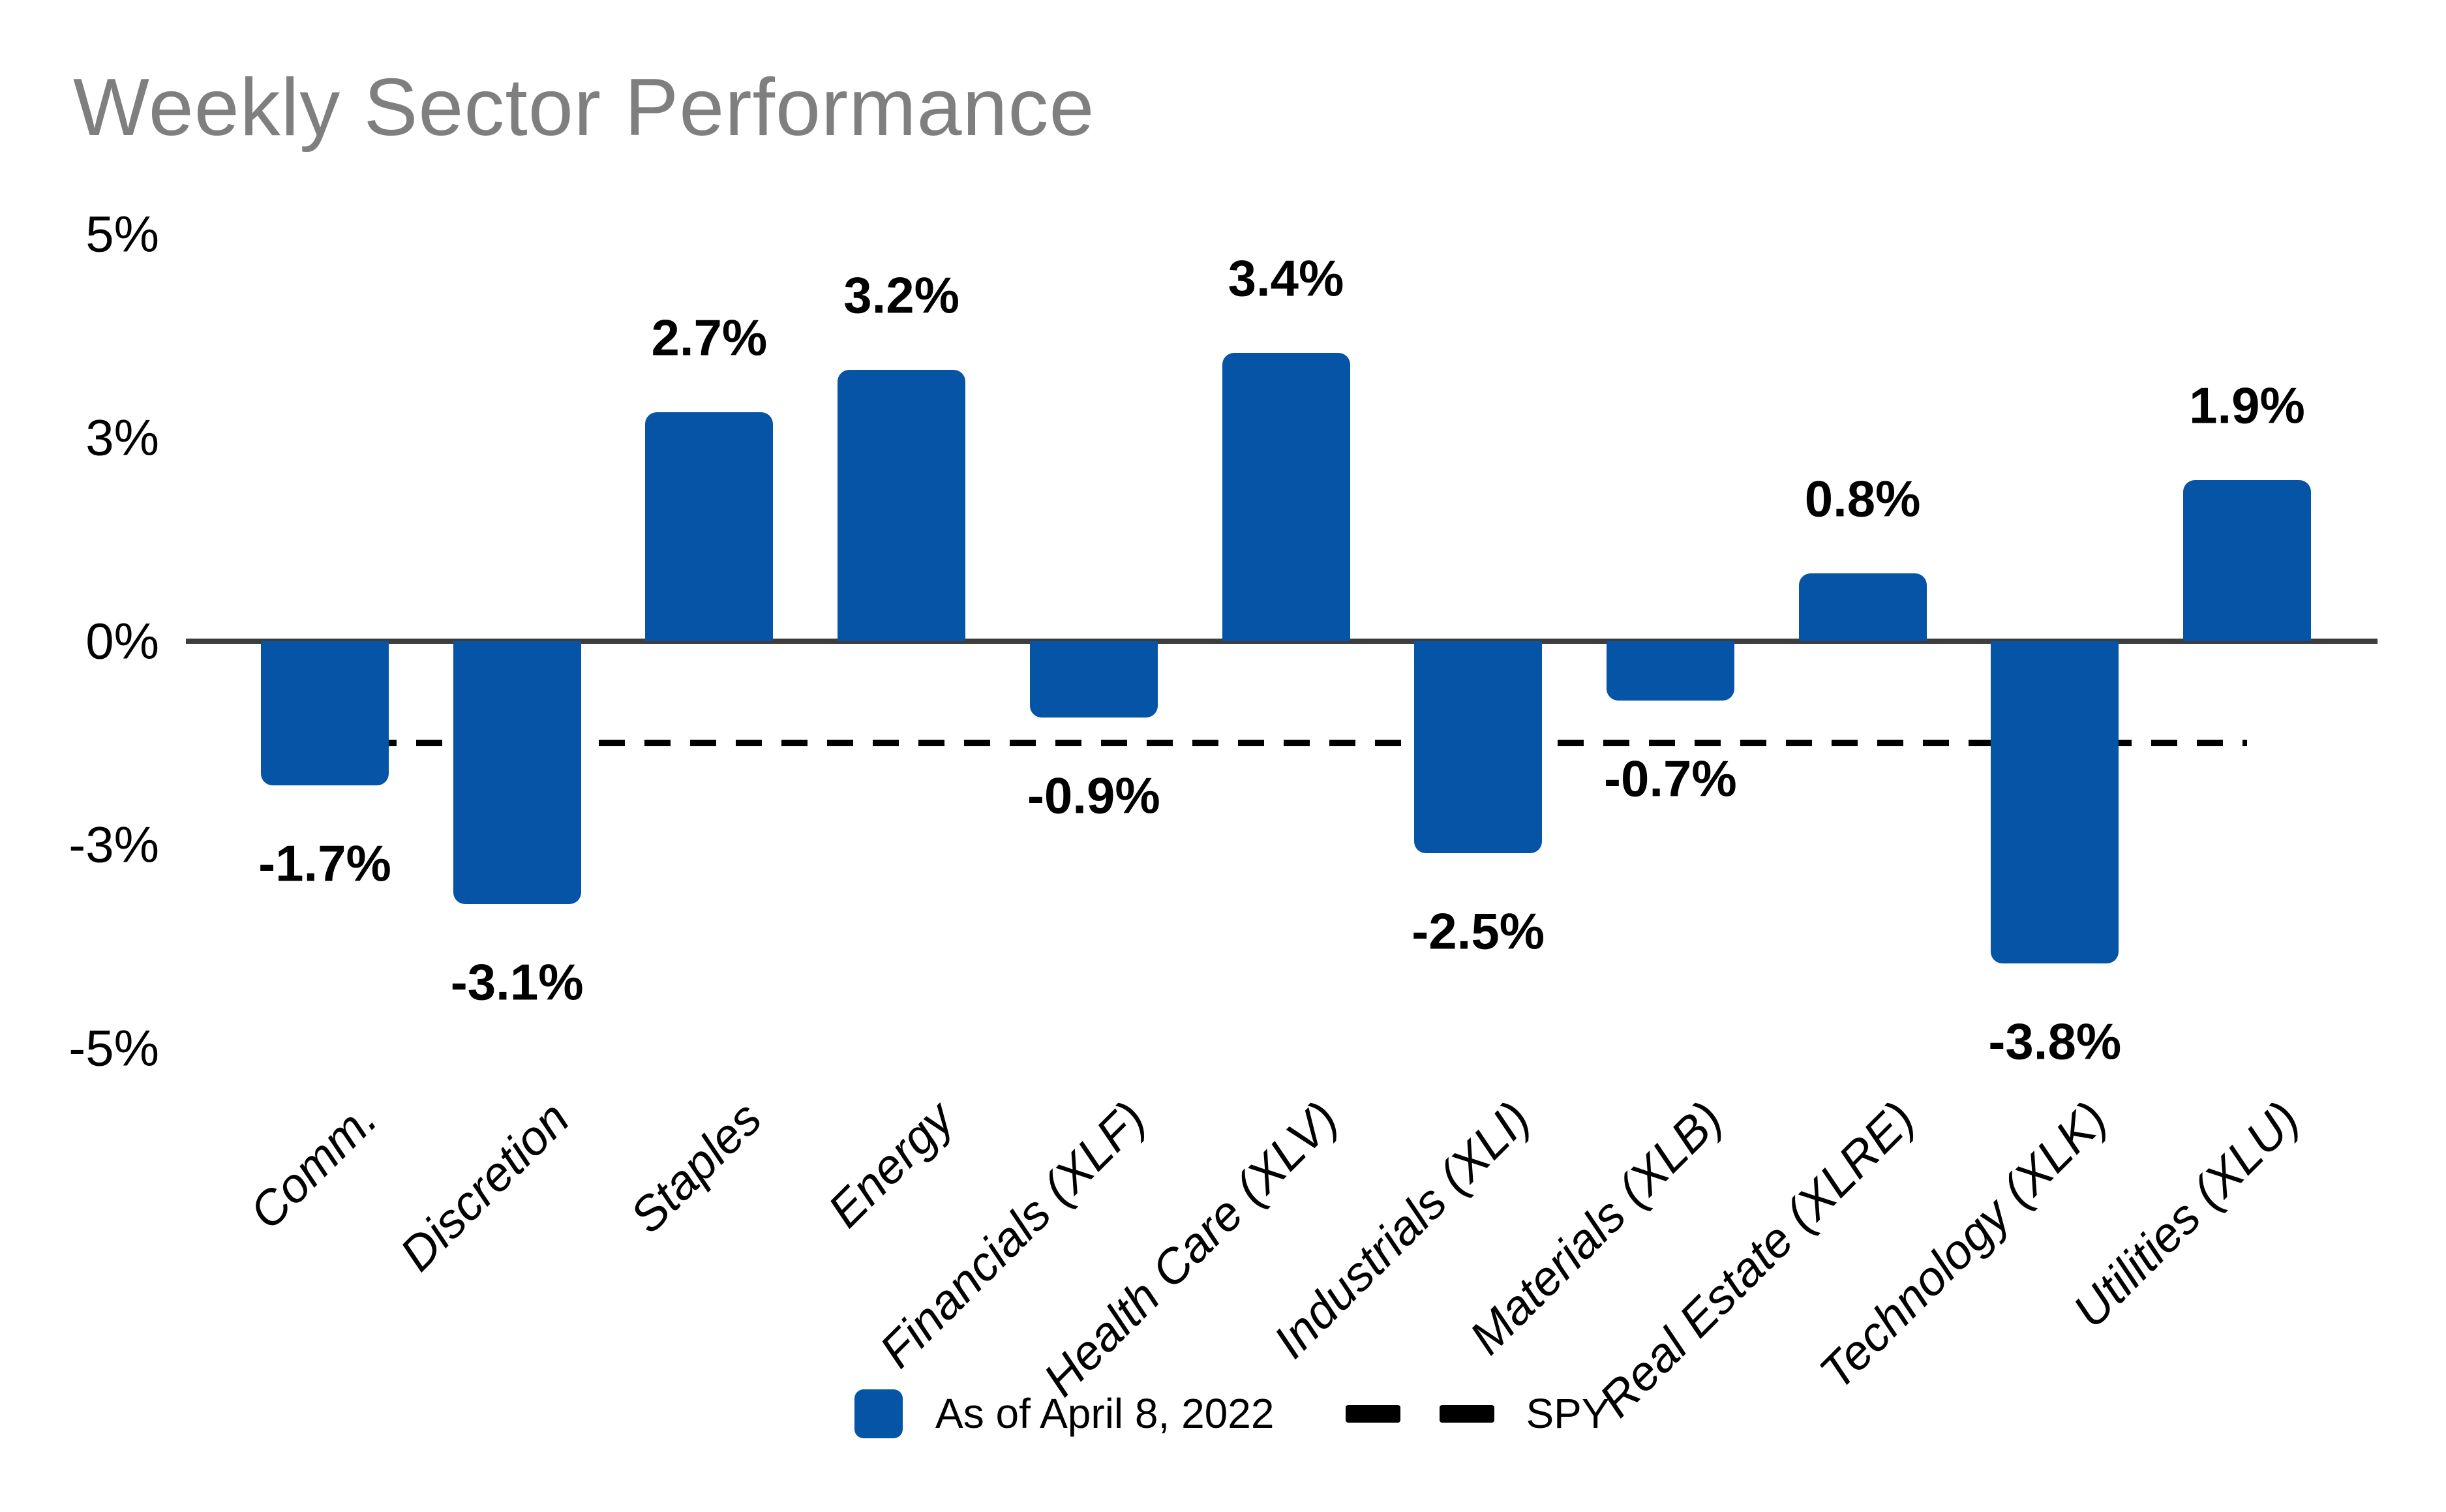 Image resolution: width=2446 pixels, height=1512 pixels. I want to click on legend-line-label: SPY, so click(1568, 1413).